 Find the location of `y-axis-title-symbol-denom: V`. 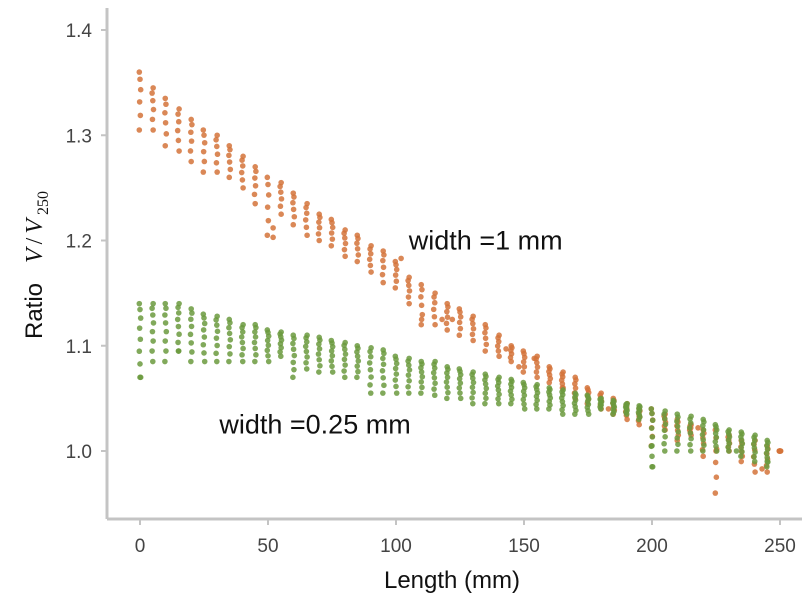

y-axis-title-symbol-denom: V is located at coordinates (35, 225).